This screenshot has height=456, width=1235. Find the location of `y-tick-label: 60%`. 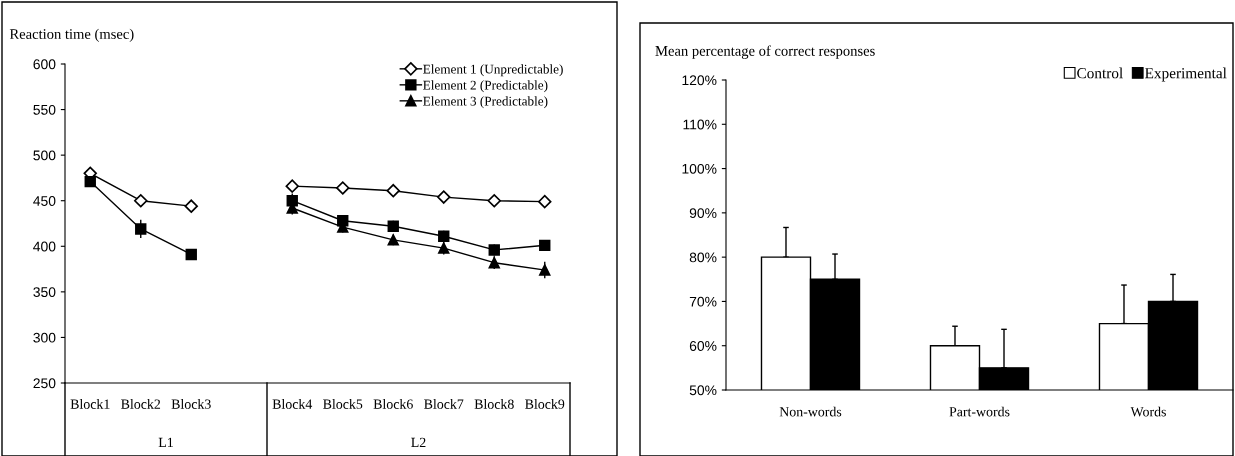

y-tick-label: 60% is located at coordinates (703, 346).